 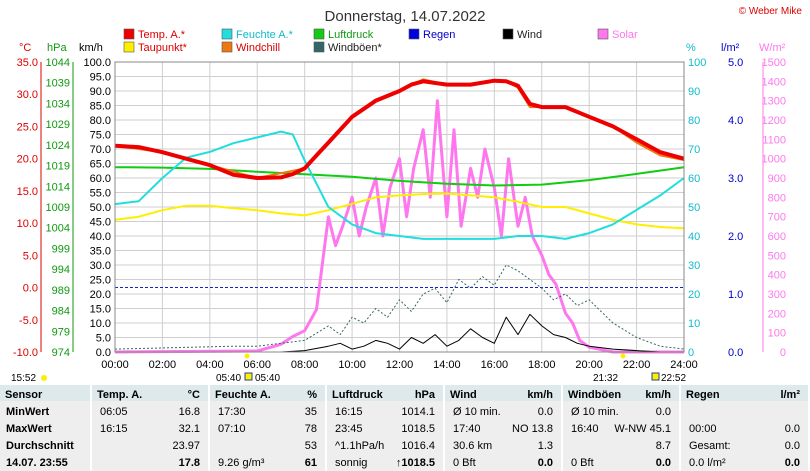 I want to click on sunrise-time: 05:40, so click(x=228, y=378).